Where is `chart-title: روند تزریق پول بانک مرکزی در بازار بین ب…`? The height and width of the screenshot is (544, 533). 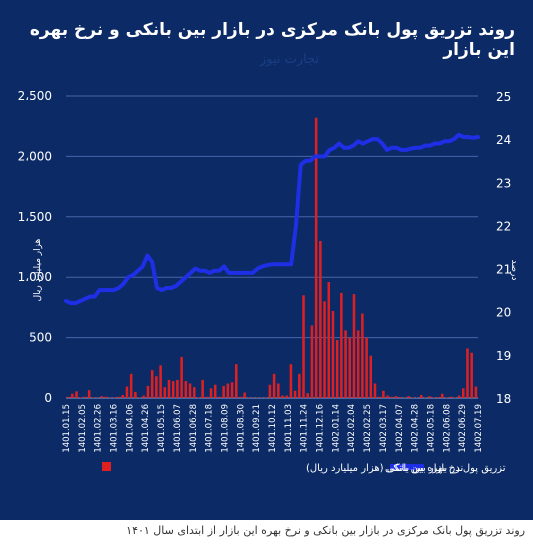
chart-title: روند تزریق پول بانک مرکزی در بازار بین ب… is located at coordinates (272, 40).